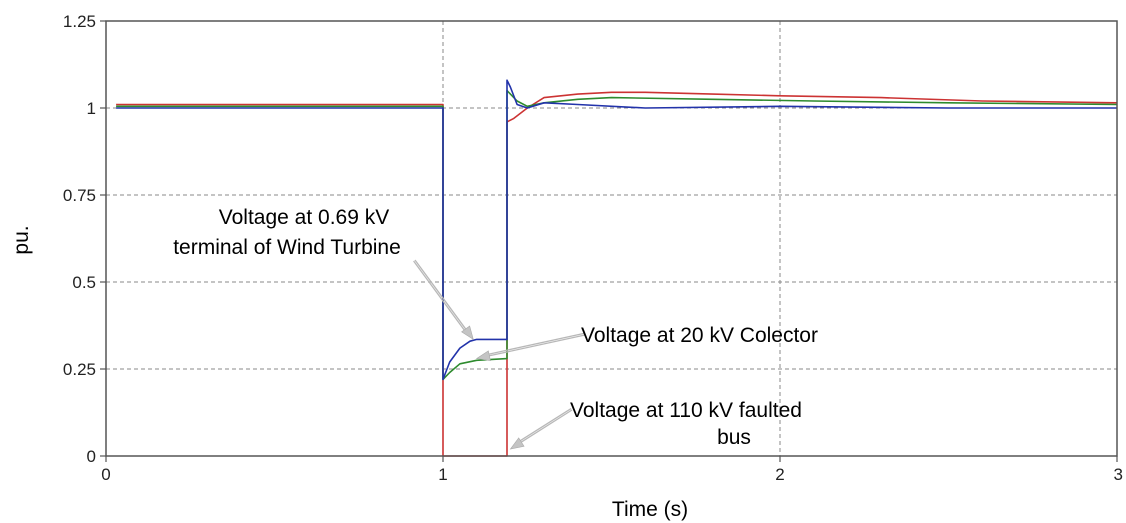 The height and width of the screenshot is (523, 1126). Describe the element at coordinates (287, 247) in the screenshot. I see `annotation-turbine-line2: terminal of Wind Turbine` at that location.